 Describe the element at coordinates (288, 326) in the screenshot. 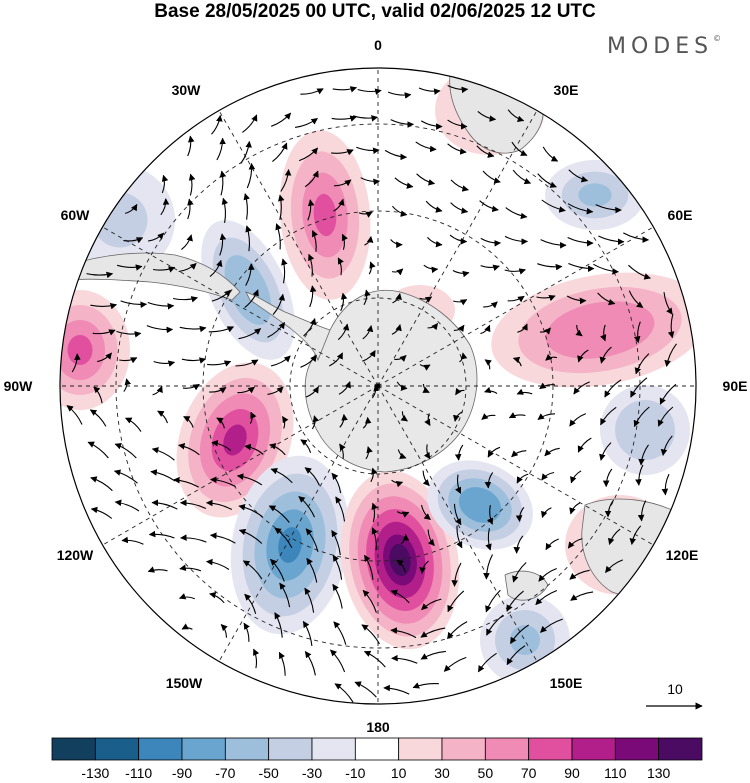

I see `antarctic-peninsula` at that location.